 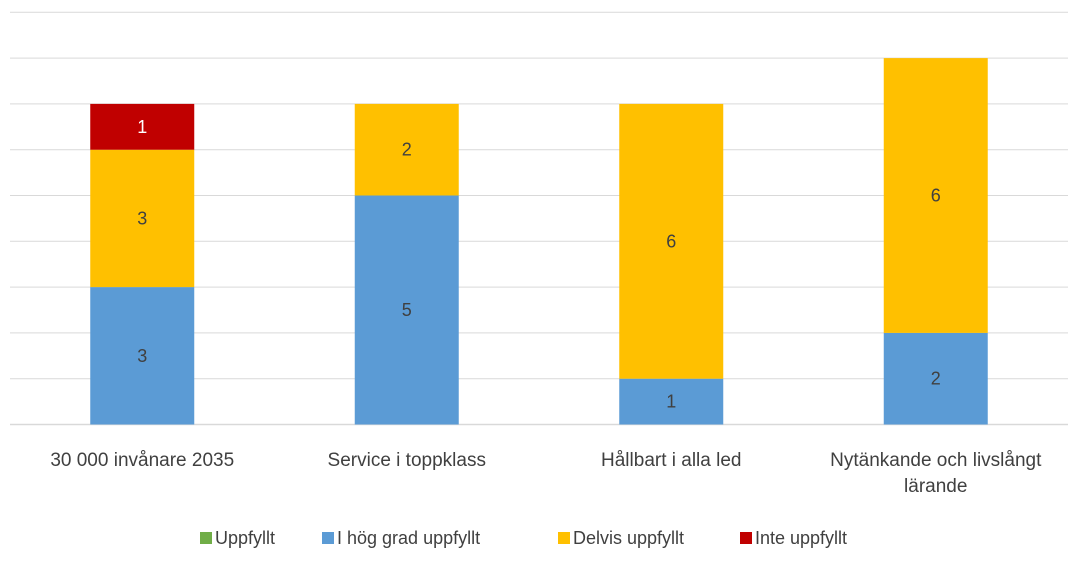 I want to click on data-label: 5, so click(x=407, y=310).